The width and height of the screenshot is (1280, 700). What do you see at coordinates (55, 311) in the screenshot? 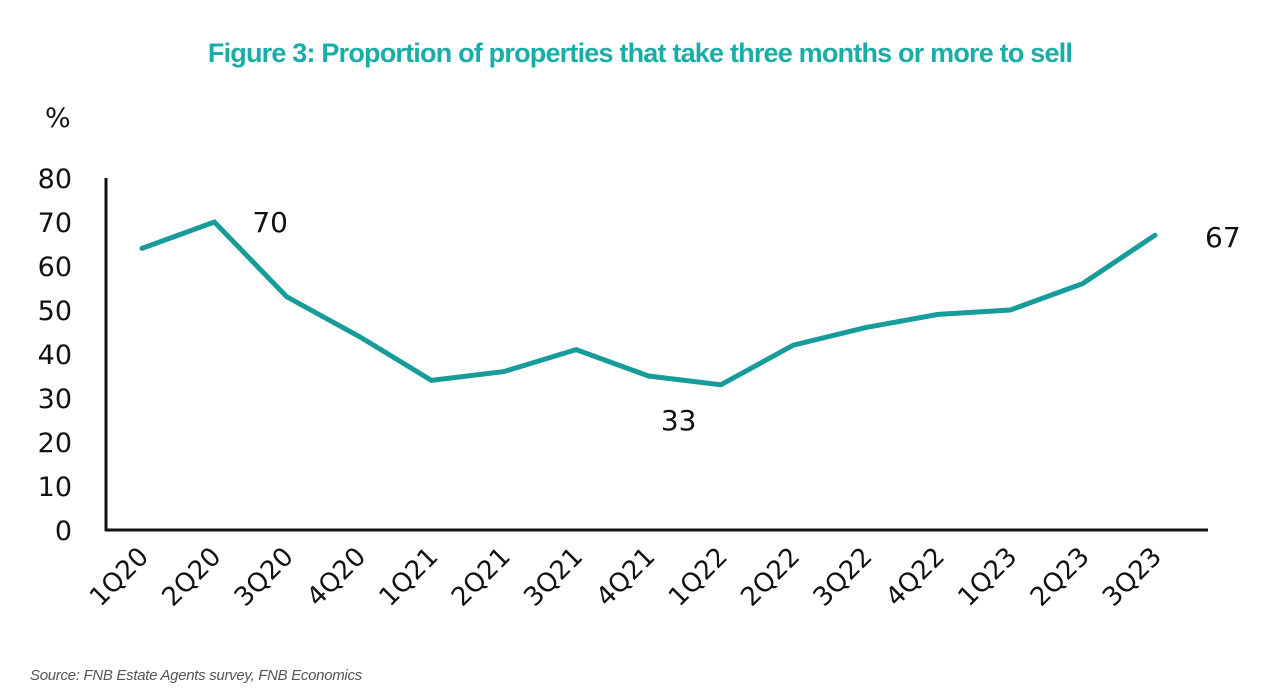
I see `y-tick-label: 50` at bounding box center [55, 311].